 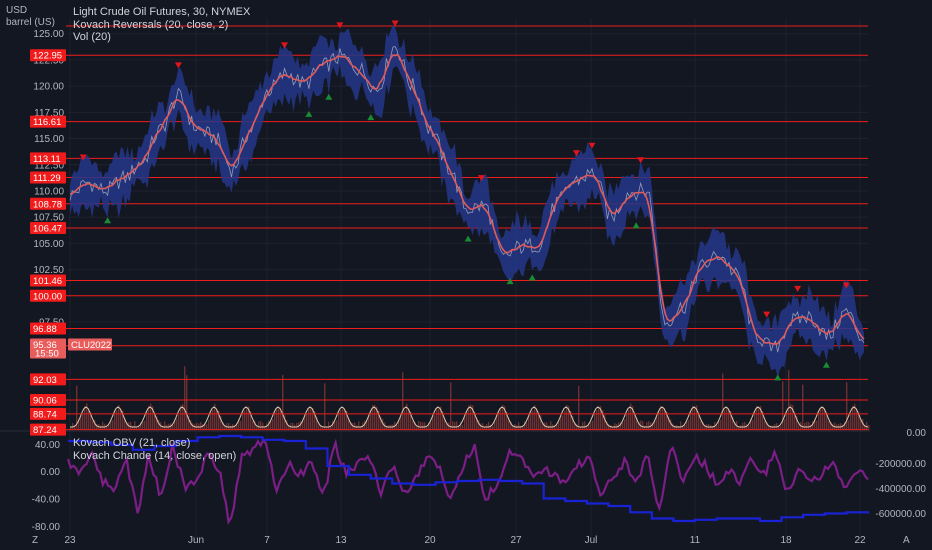 What do you see at coordinates (131, 443) in the screenshot?
I see `indicator-label-obv: Kovach OBV (21, close)` at bounding box center [131, 443].